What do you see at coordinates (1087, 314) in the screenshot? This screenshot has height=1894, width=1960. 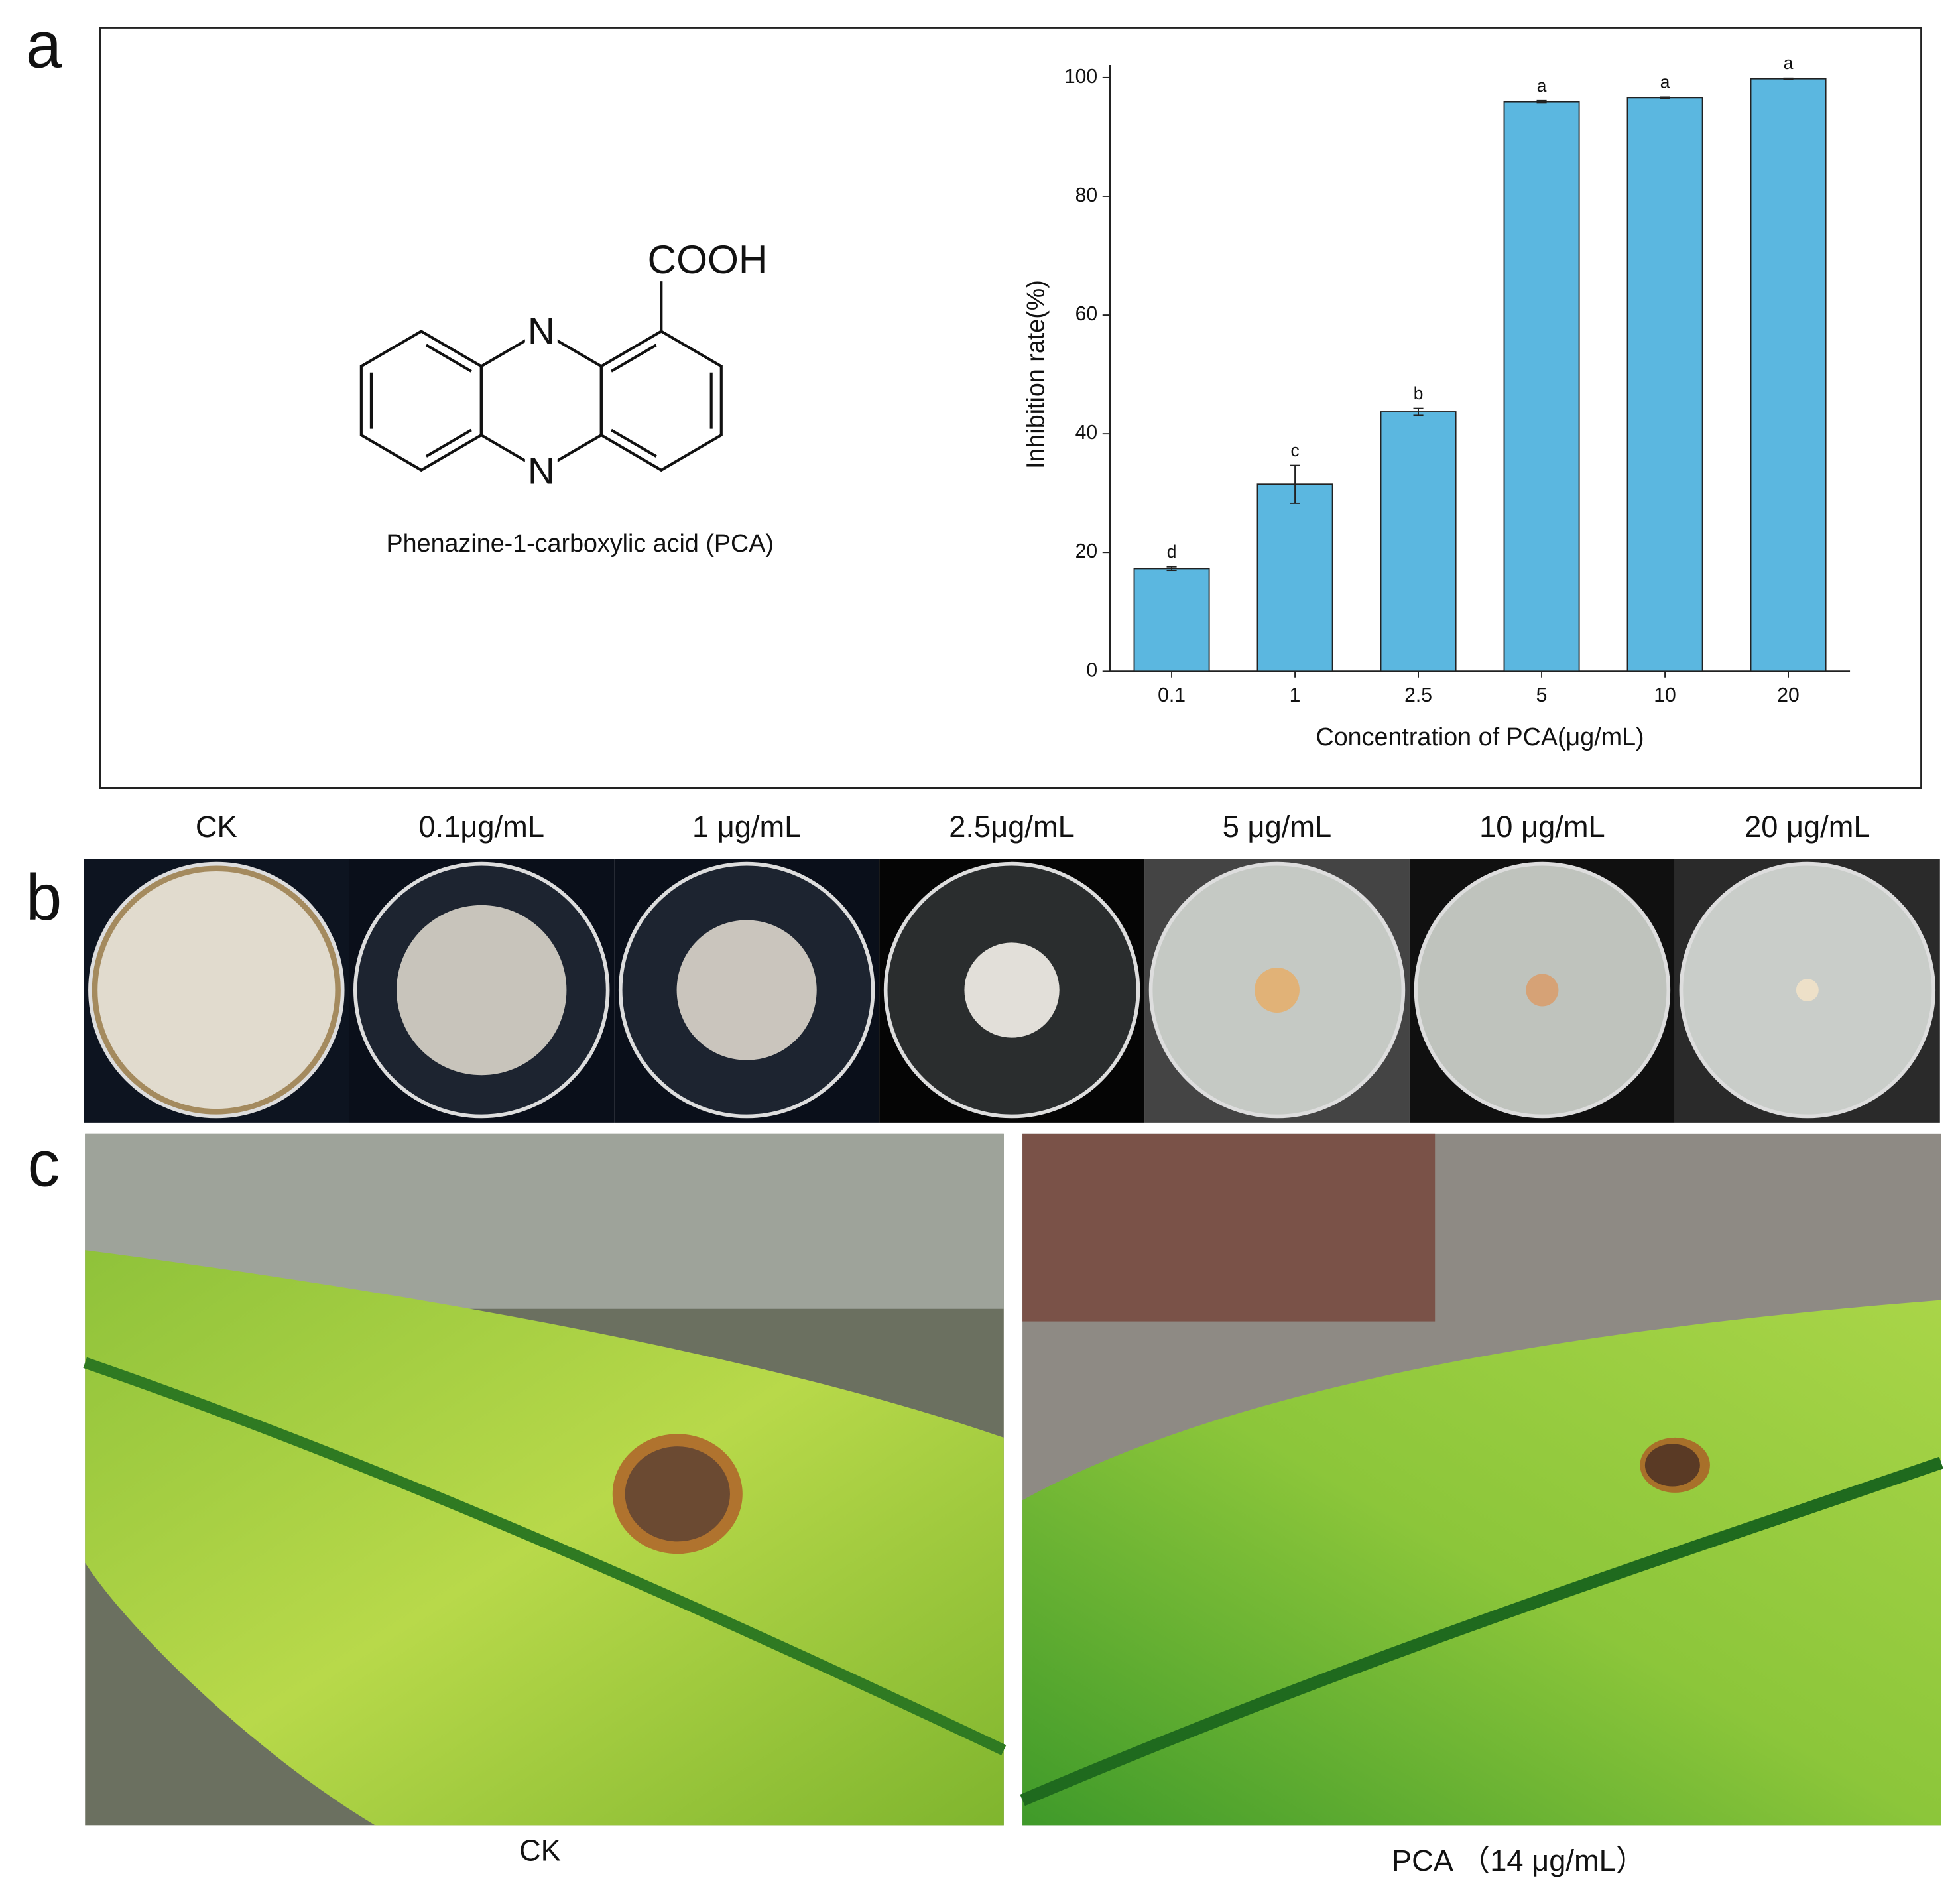 I see `y-tick-label: 60` at bounding box center [1087, 314].